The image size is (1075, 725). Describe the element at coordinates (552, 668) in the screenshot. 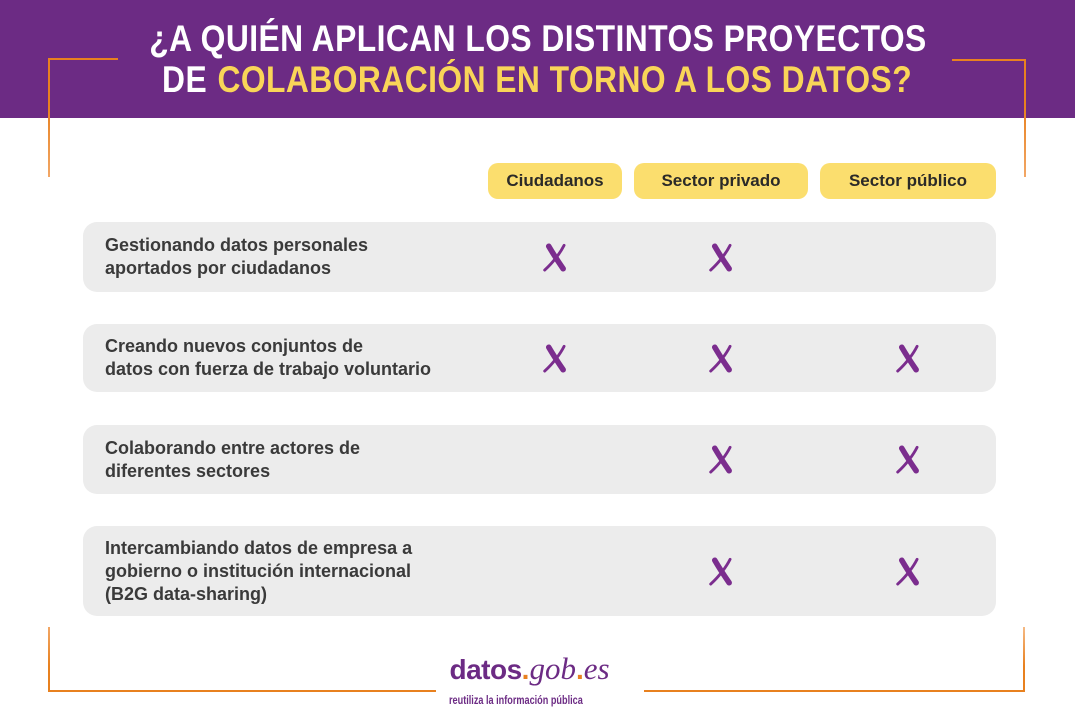

I see `logo-gob-text: gob` at that location.